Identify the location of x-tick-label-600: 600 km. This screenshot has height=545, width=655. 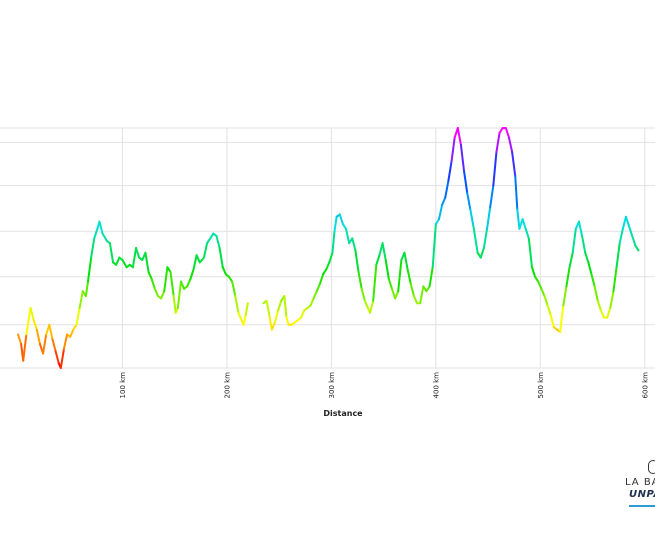
(645, 385).